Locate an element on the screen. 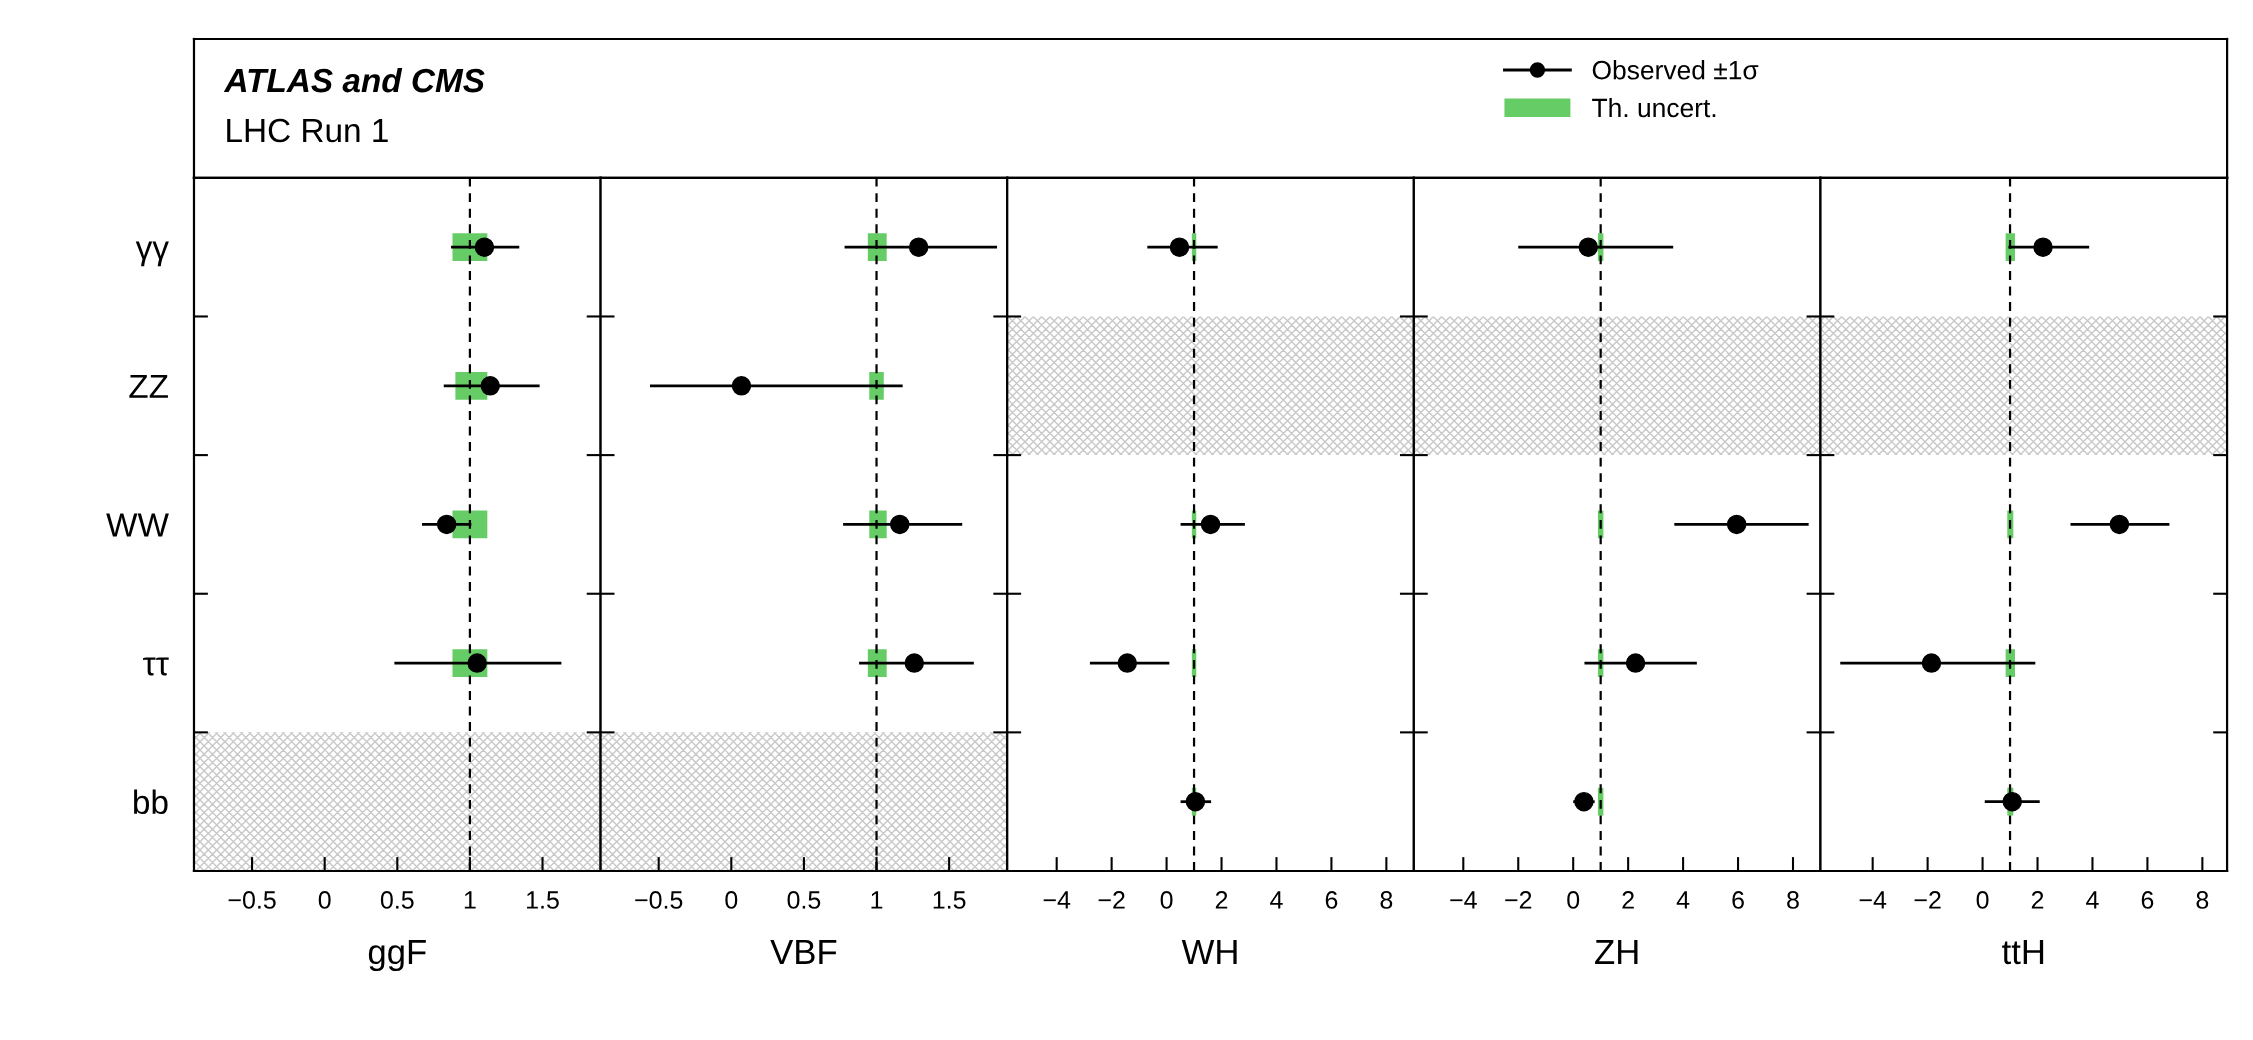 The image size is (2253, 1040). x-axis-title: WH is located at coordinates (1209, 952).